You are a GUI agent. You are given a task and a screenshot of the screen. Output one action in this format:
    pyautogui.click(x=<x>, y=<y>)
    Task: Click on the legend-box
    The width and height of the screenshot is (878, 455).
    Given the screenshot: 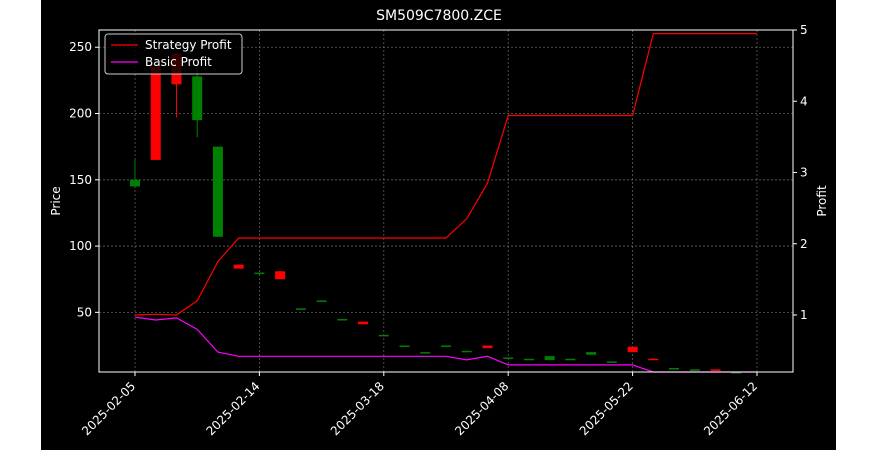 What is the action you would take?
    pyautogui.click(x=173, y=54)
    